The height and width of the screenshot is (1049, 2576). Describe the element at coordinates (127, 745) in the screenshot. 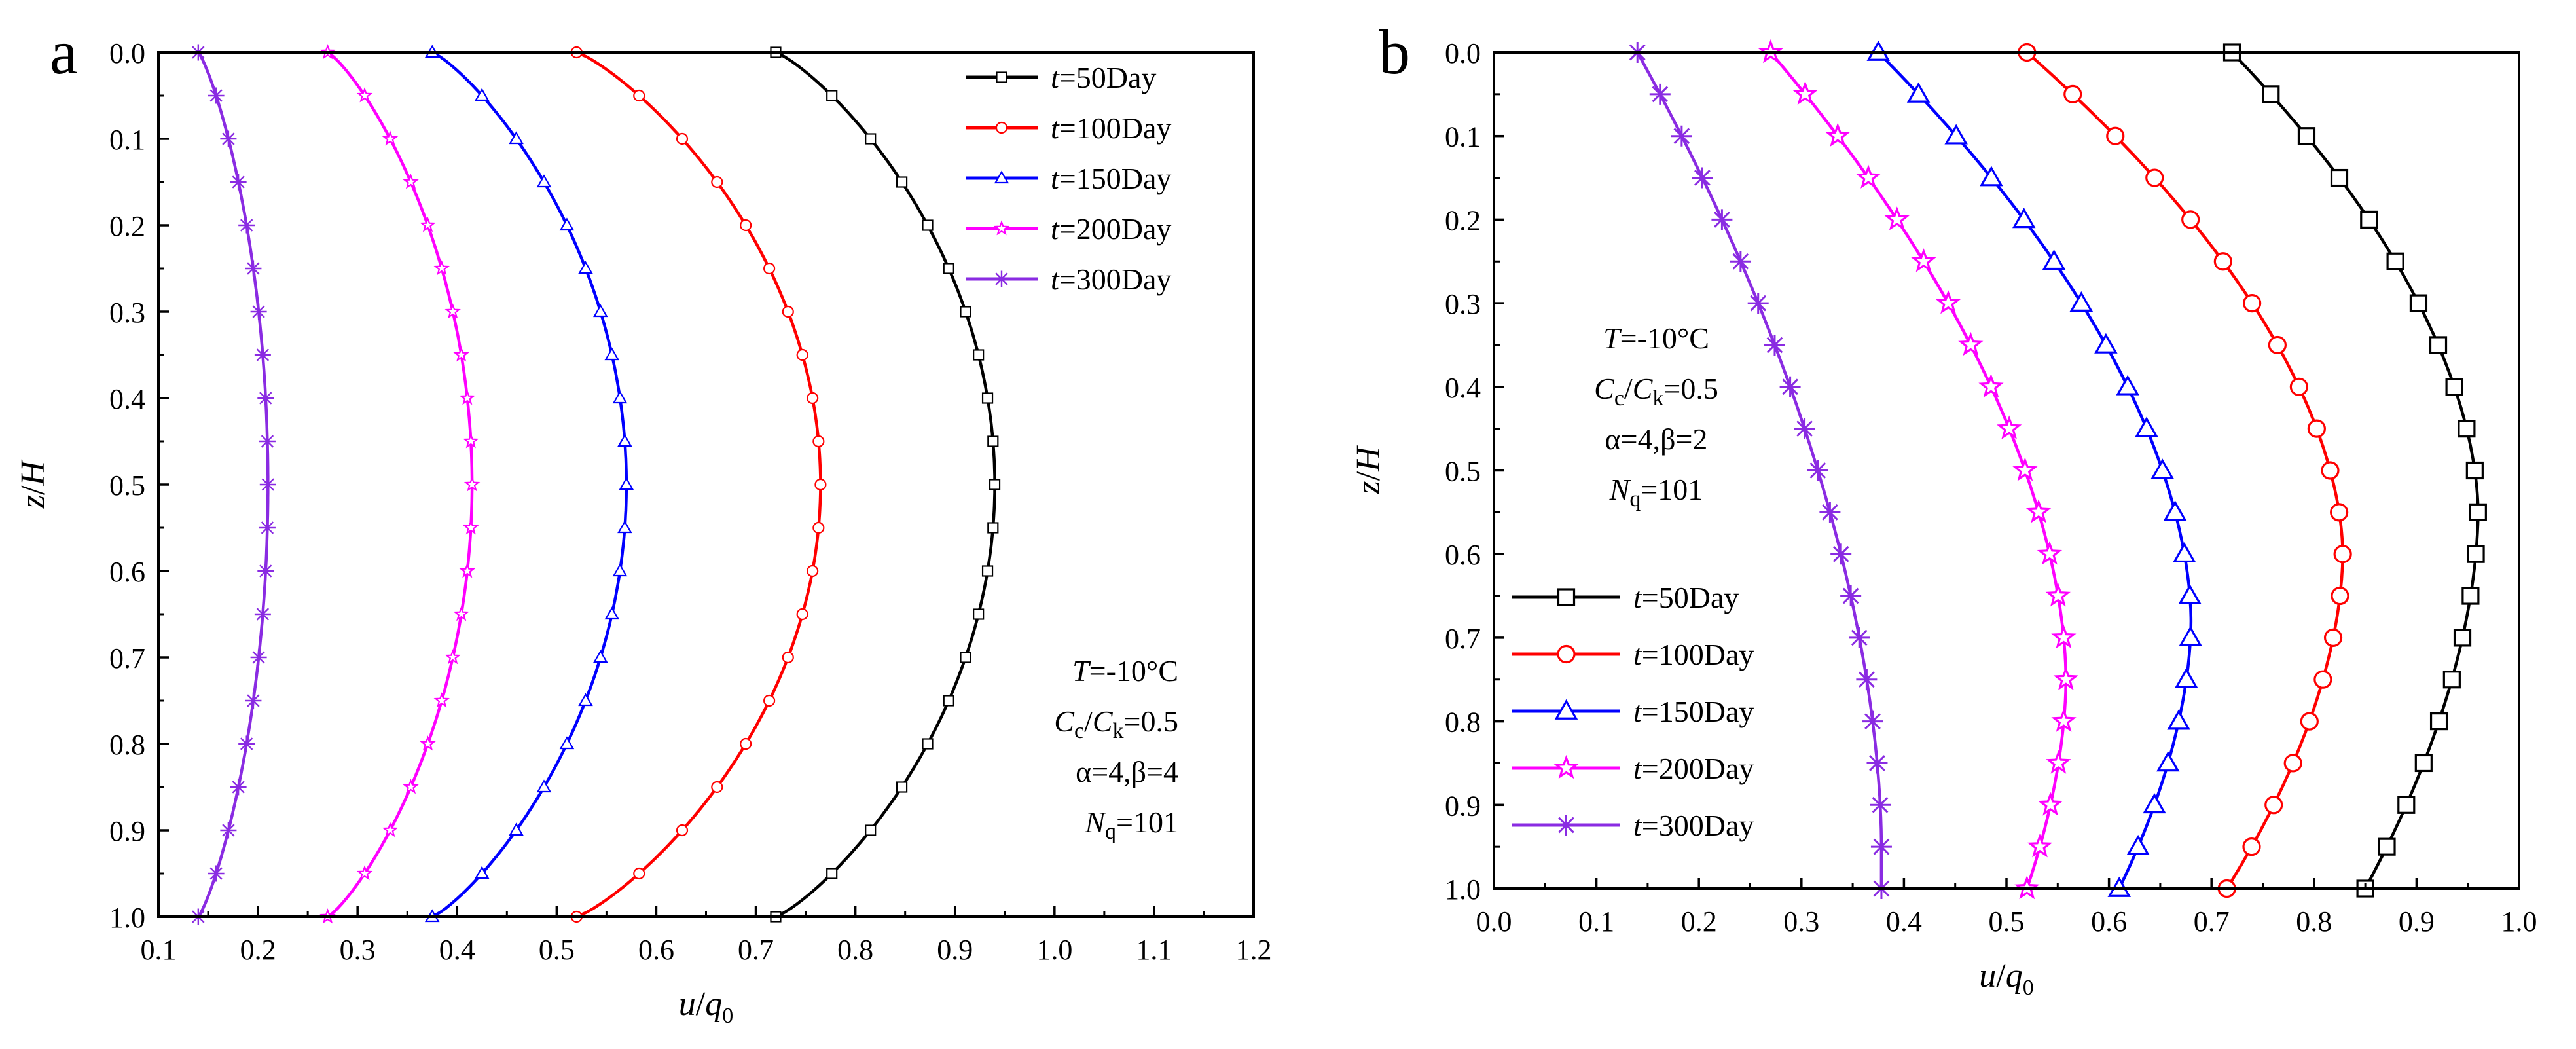

I see `y-tick-label: 0.8` at that location.